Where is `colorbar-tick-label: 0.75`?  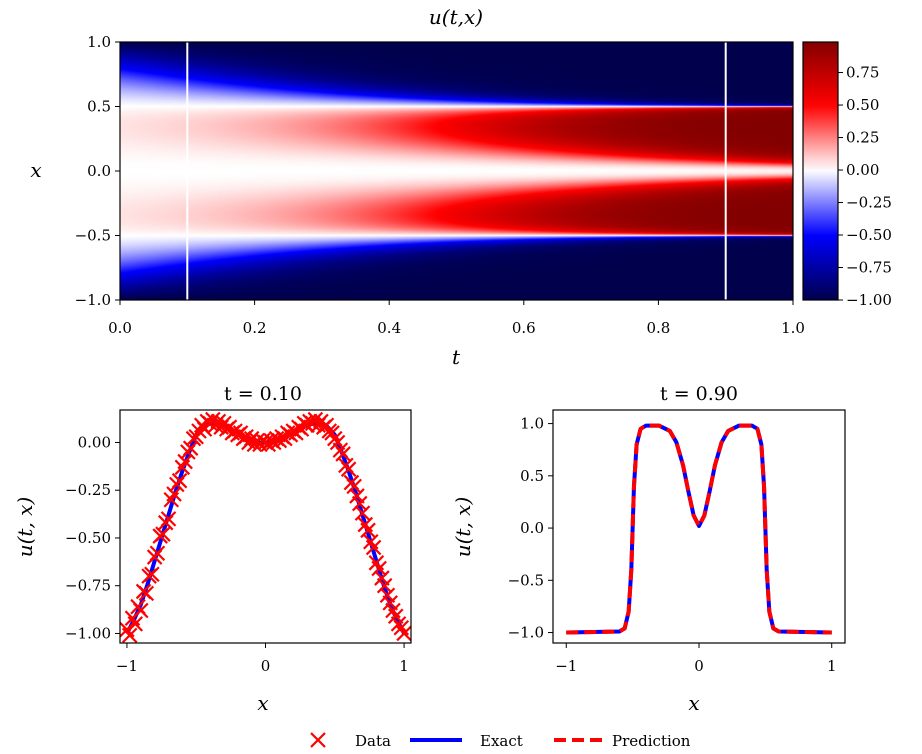
colorbar-tick-label: 0.75 is located at coordinates (862, 73).